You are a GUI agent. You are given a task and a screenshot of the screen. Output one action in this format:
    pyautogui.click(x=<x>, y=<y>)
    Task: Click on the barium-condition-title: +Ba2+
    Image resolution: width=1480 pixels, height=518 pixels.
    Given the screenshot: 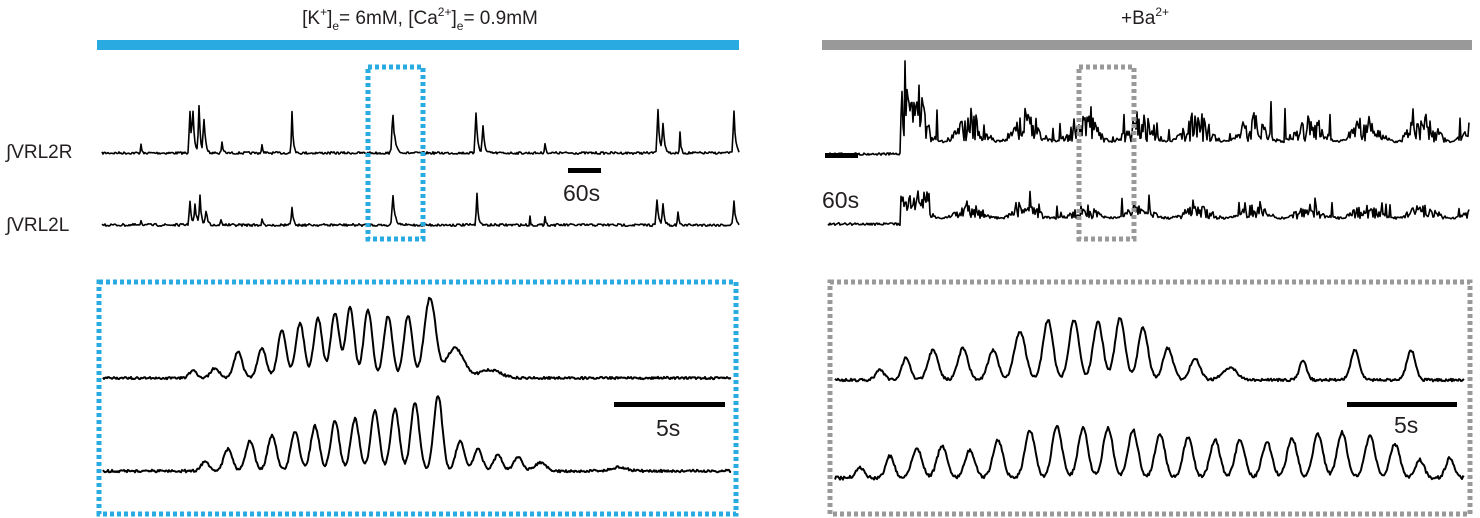 What is the action you would take?
    pyautogui.click(x=1145, y=17)
    